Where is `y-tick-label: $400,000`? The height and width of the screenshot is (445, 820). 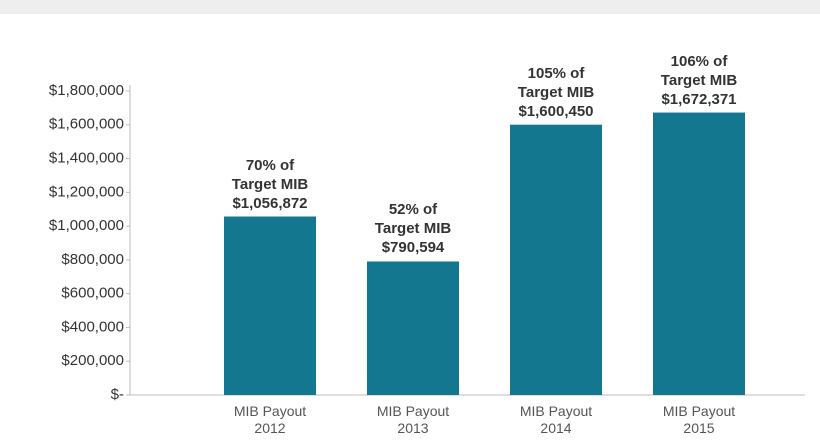 y-tick-label: $400,000 is located at coordinates (92, 326).